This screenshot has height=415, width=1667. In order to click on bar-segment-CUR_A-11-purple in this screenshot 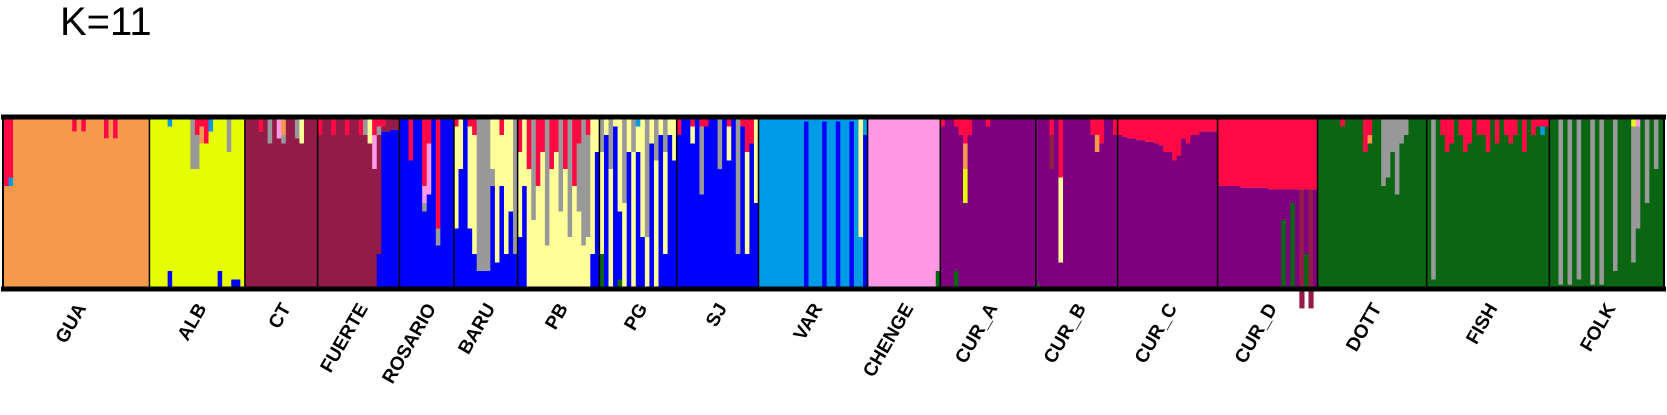, I will do `click(993, 203)`.